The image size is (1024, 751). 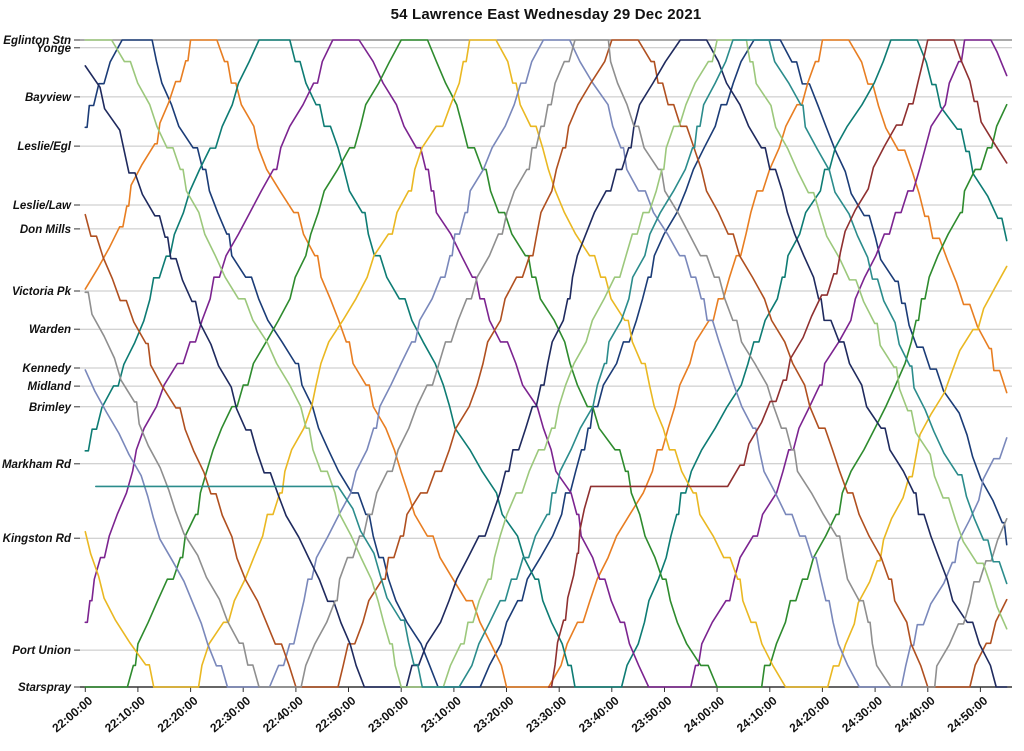 I want to click on x-tick-label: 22:50:00, so click(x=336, y=714).